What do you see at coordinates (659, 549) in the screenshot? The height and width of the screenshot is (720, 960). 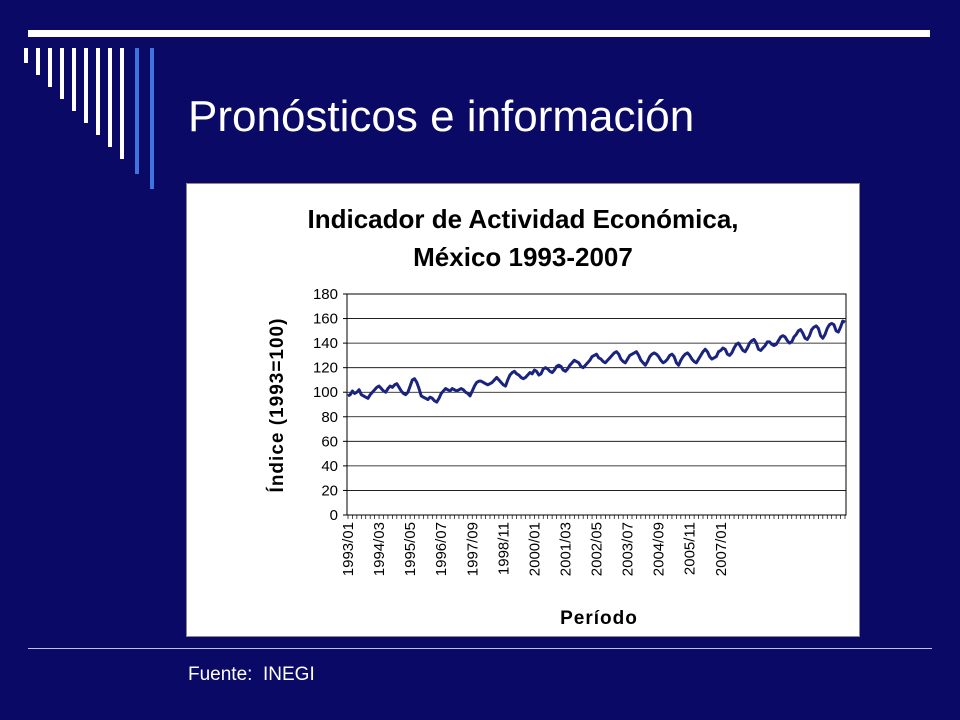 I see `x-tick-label: 2004/09` at bounding box center [659, 549].